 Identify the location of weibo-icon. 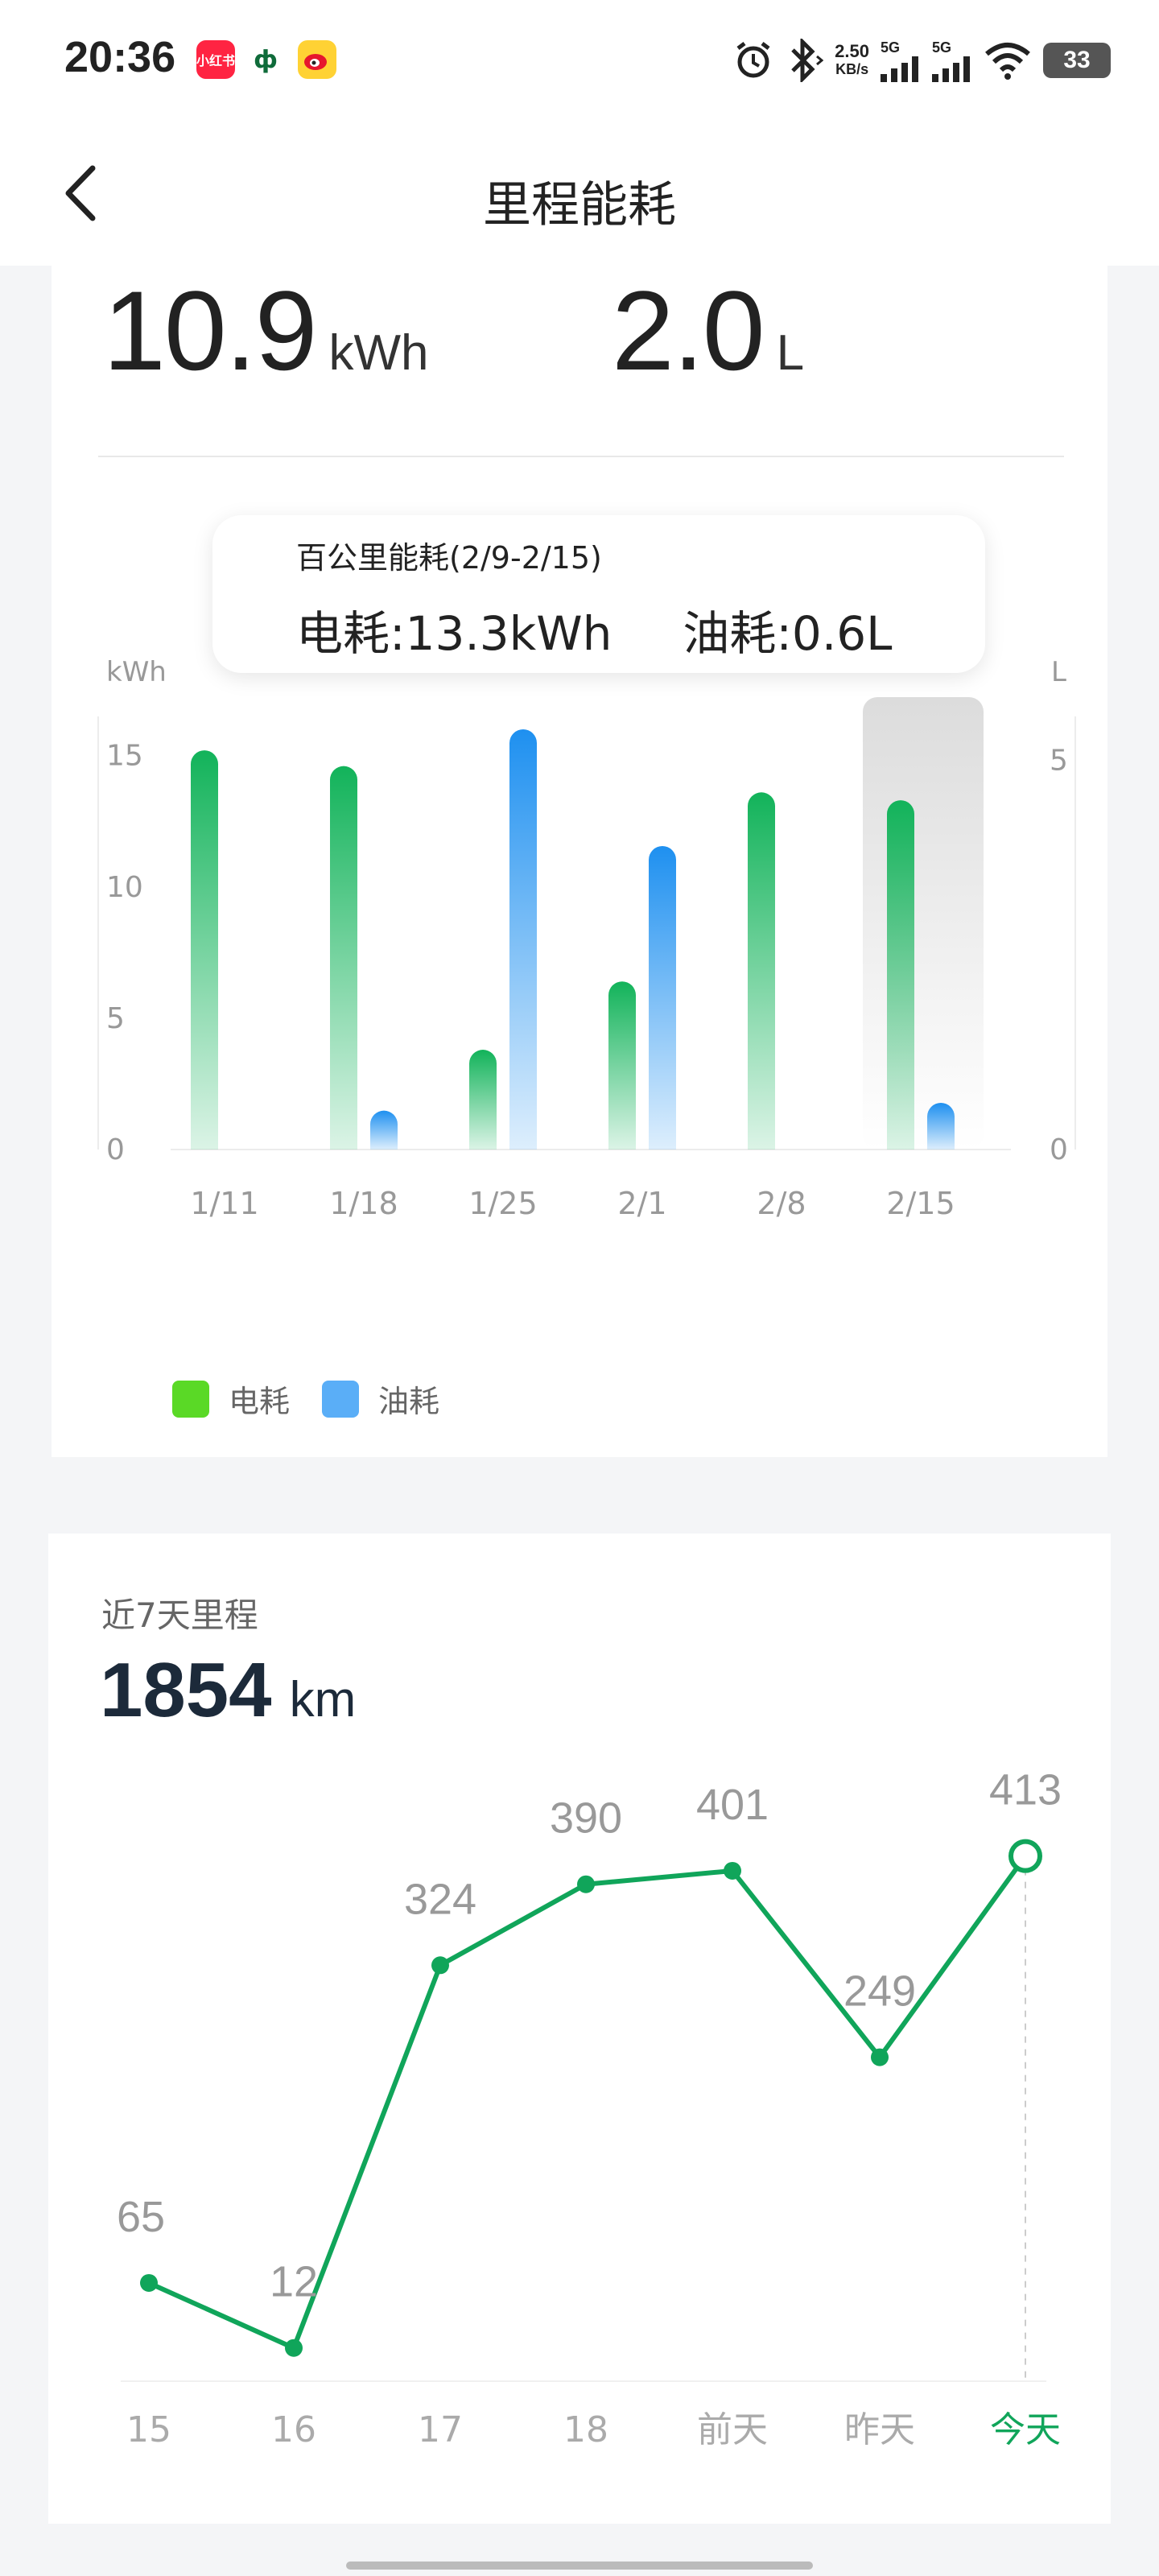
(317, 59).